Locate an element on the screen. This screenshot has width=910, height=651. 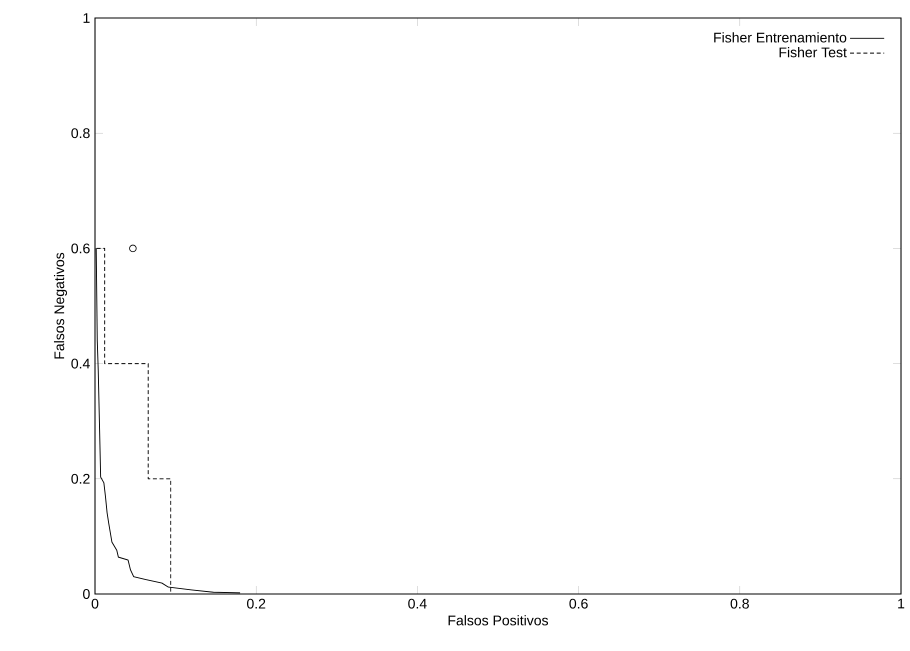
x-tick-label: 0.4 is located at coordinates (417, 603).